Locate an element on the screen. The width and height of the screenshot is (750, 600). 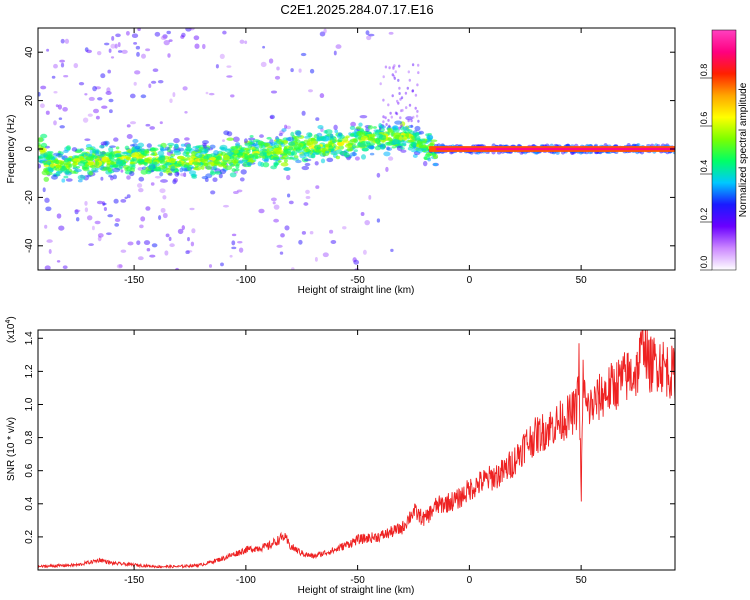
colorbar-tick-label: 0.4 is located at coordinates (704, 166).